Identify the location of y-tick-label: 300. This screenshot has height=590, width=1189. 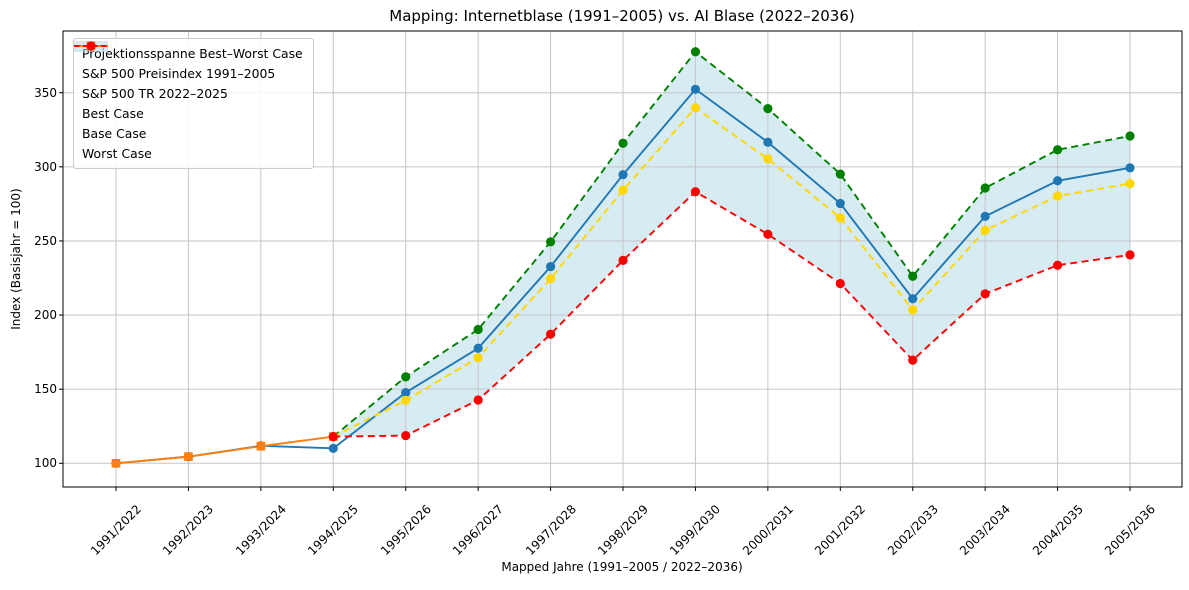
(45, 166).